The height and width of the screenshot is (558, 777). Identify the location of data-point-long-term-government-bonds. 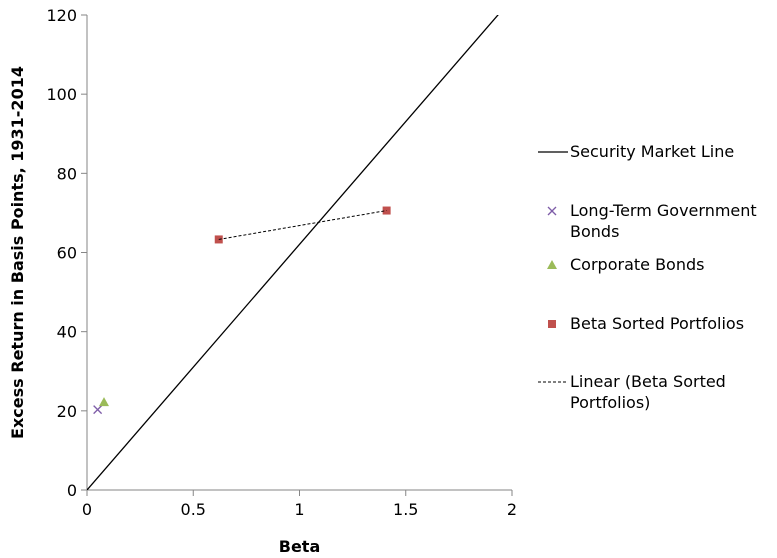
(98, 410).